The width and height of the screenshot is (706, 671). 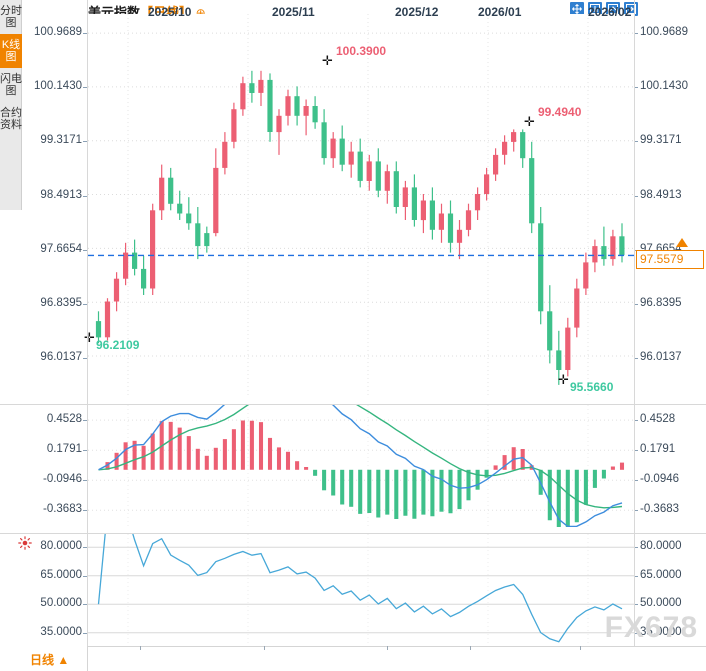 I want to click on macd-tick-right-2: -0.0946, so click(x=660, y=479).